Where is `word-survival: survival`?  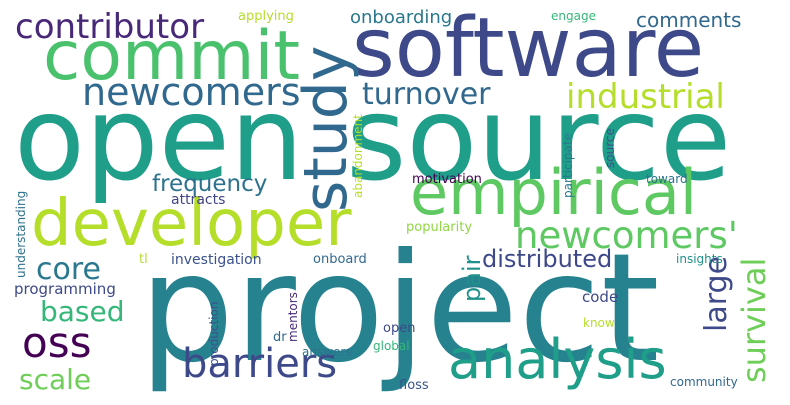 word-survival: survival is located at coordinates (754, 320).